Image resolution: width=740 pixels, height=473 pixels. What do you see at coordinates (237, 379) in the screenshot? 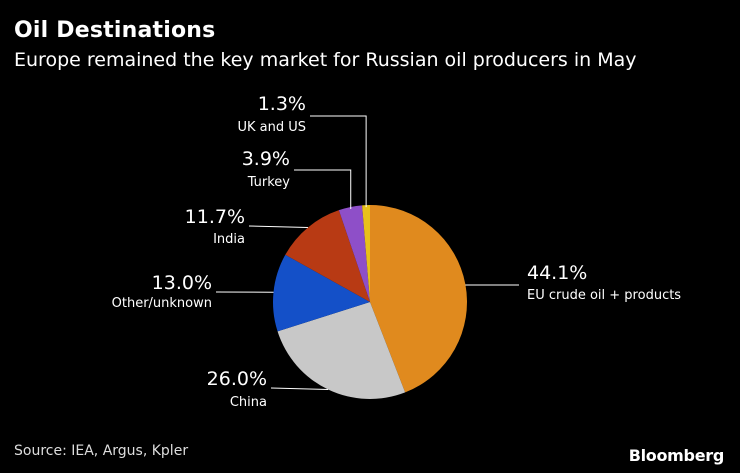
I see `slice-value-label: 26.0%` at bounding box center [237, 379].